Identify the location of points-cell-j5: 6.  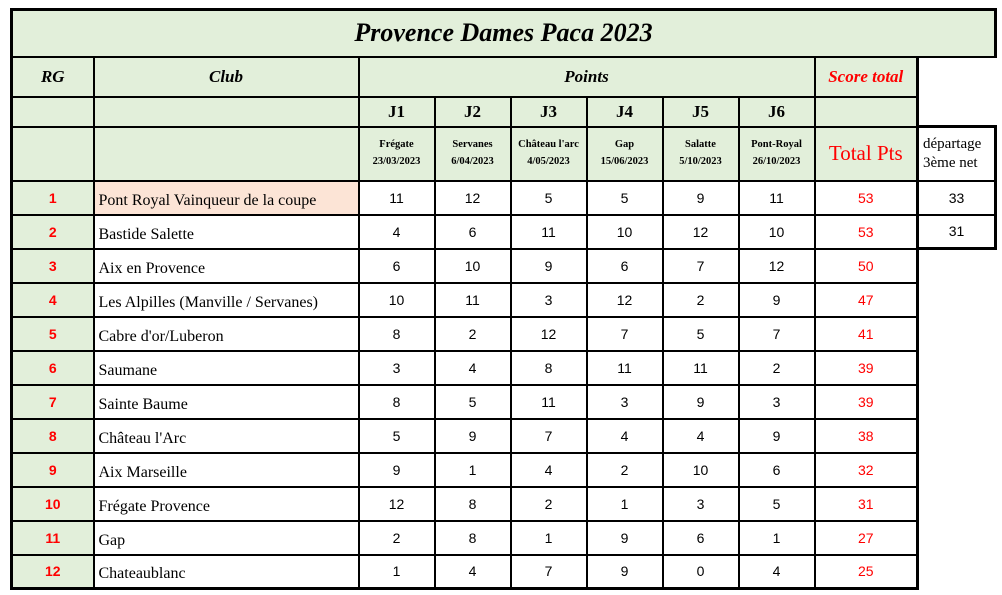
(700, 537).